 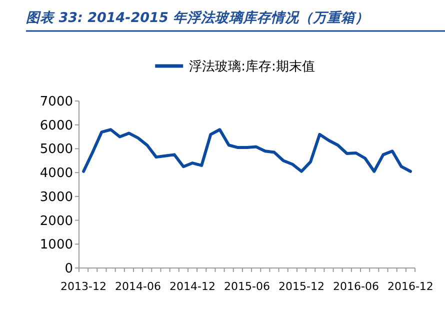 What do you see at coordinates (56, 102) in the screenshot?
I see `y-tick-label: 7000` at bounding box center [56, 102].